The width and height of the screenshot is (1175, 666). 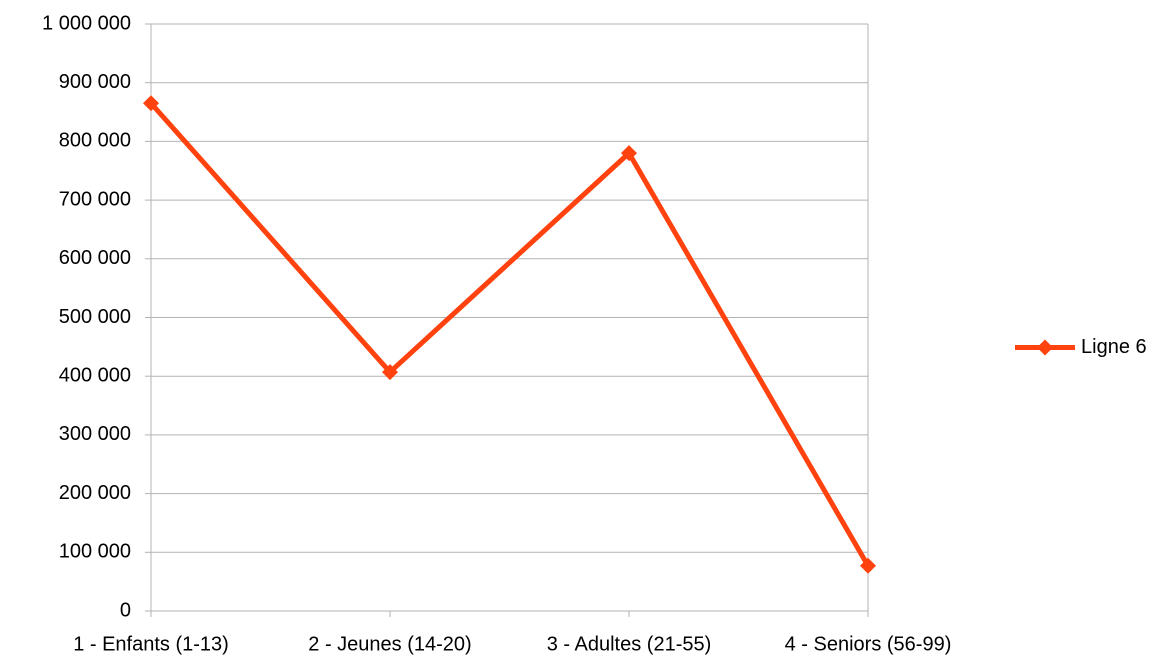 What do you see at coordinates (151, 644) in the screenshot?
I see `x-tick-label: 1 - Enfants (1-13)` at bounding box center [151, 644].